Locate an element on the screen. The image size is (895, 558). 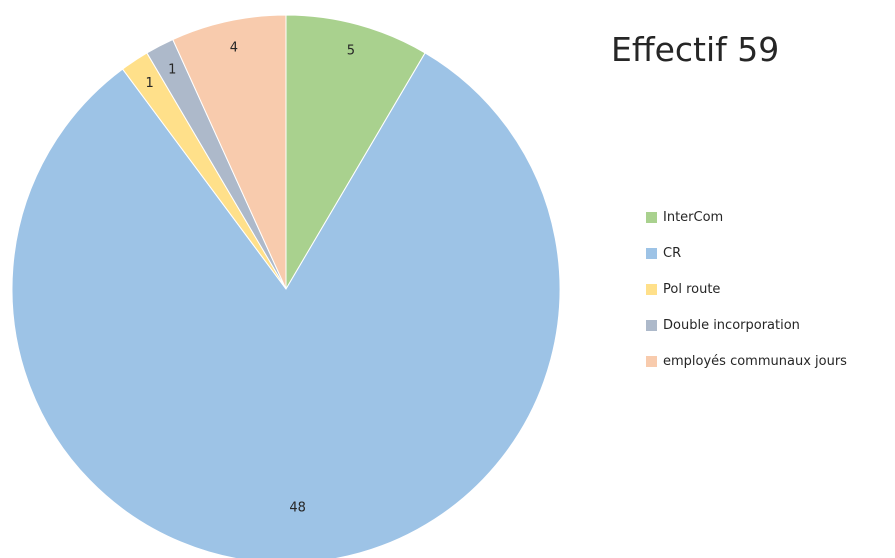
legend-item: CR is located at coordinates (746, 253).